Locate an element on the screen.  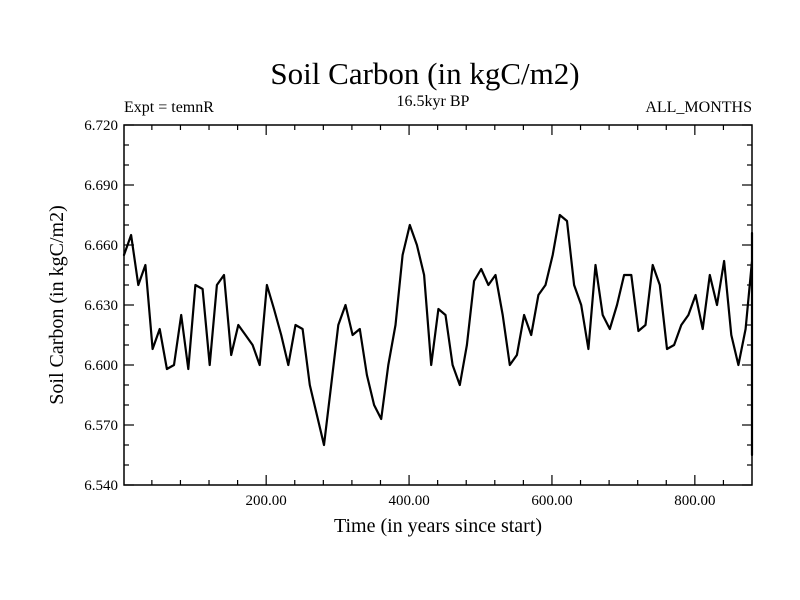
y-tick-label: 6.600 is located at coordinates (101, 366).